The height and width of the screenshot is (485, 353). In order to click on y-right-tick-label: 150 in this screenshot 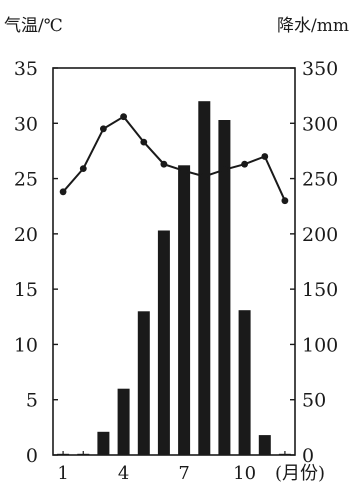, I will do `click(320, 290)`.